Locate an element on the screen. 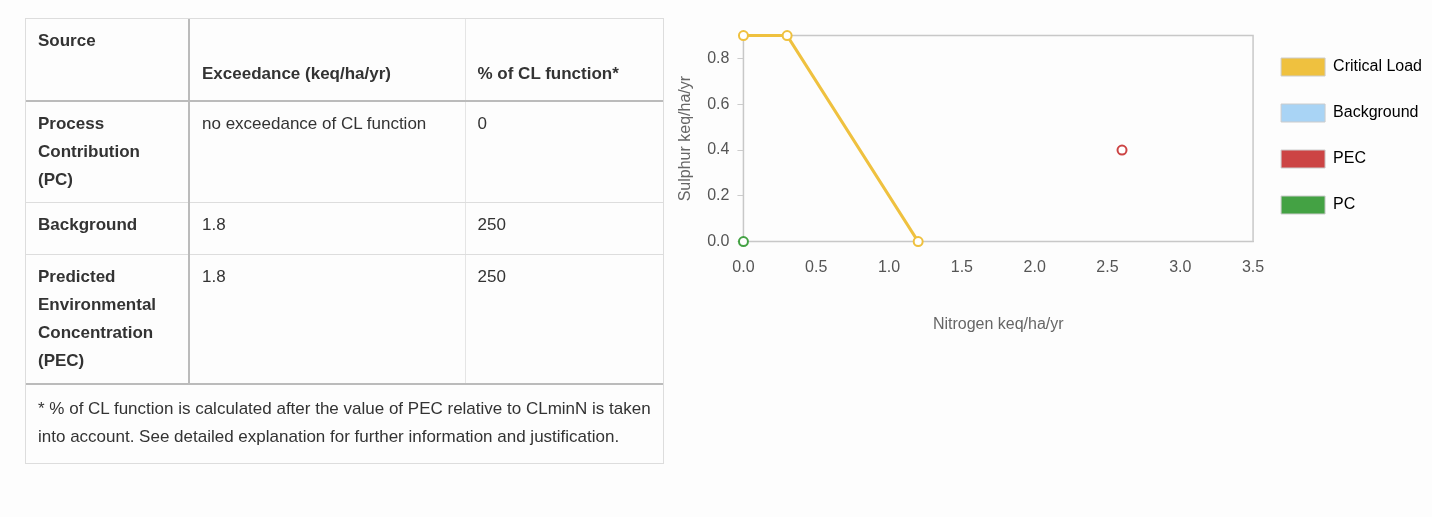 This screenshot has width=1432, height=517. x-tick-label: 0.0 is located at coordinates (743, 266).